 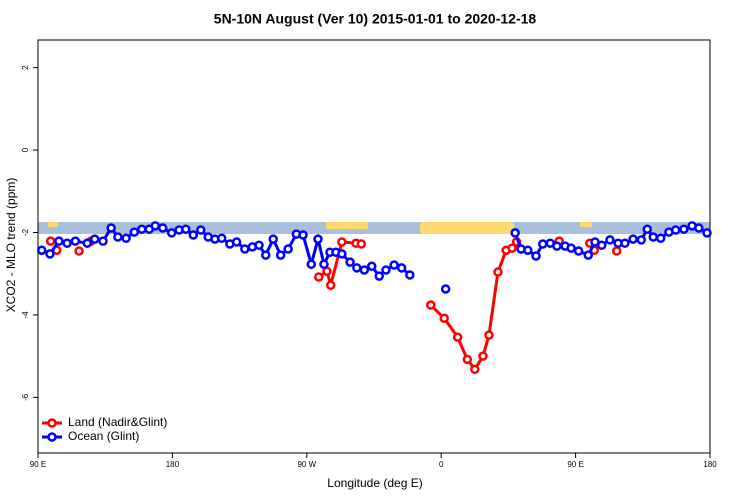 I want to click on y-tick-label: 2, so click(x=25, y=67).